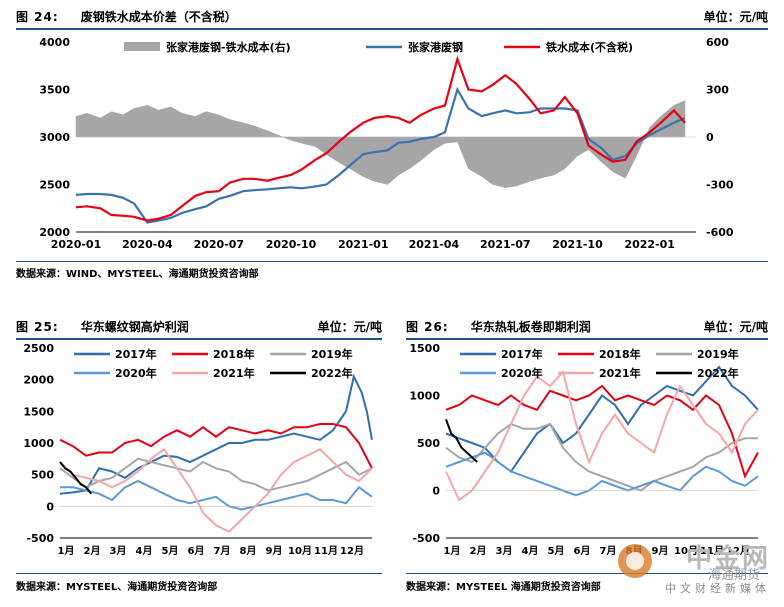 The height and width of the screenshot is (607, 784). Describe the element at coordinates (717, 42) in the screenshot. I see `fig24-ytick-right: 600` at that location.